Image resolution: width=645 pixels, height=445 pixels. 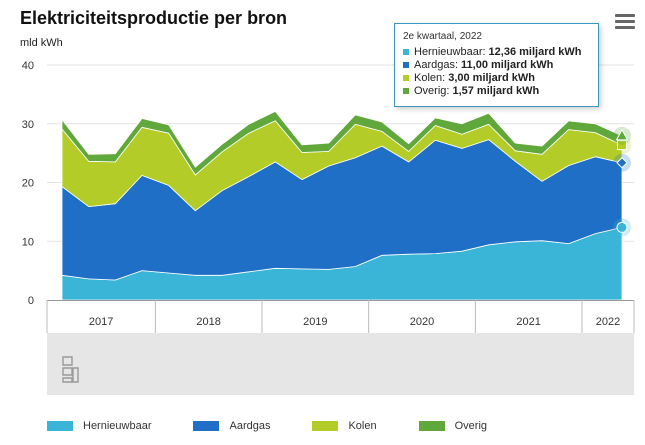 I want to click on x-tick-label: 2022, so click(x=608, y=322).